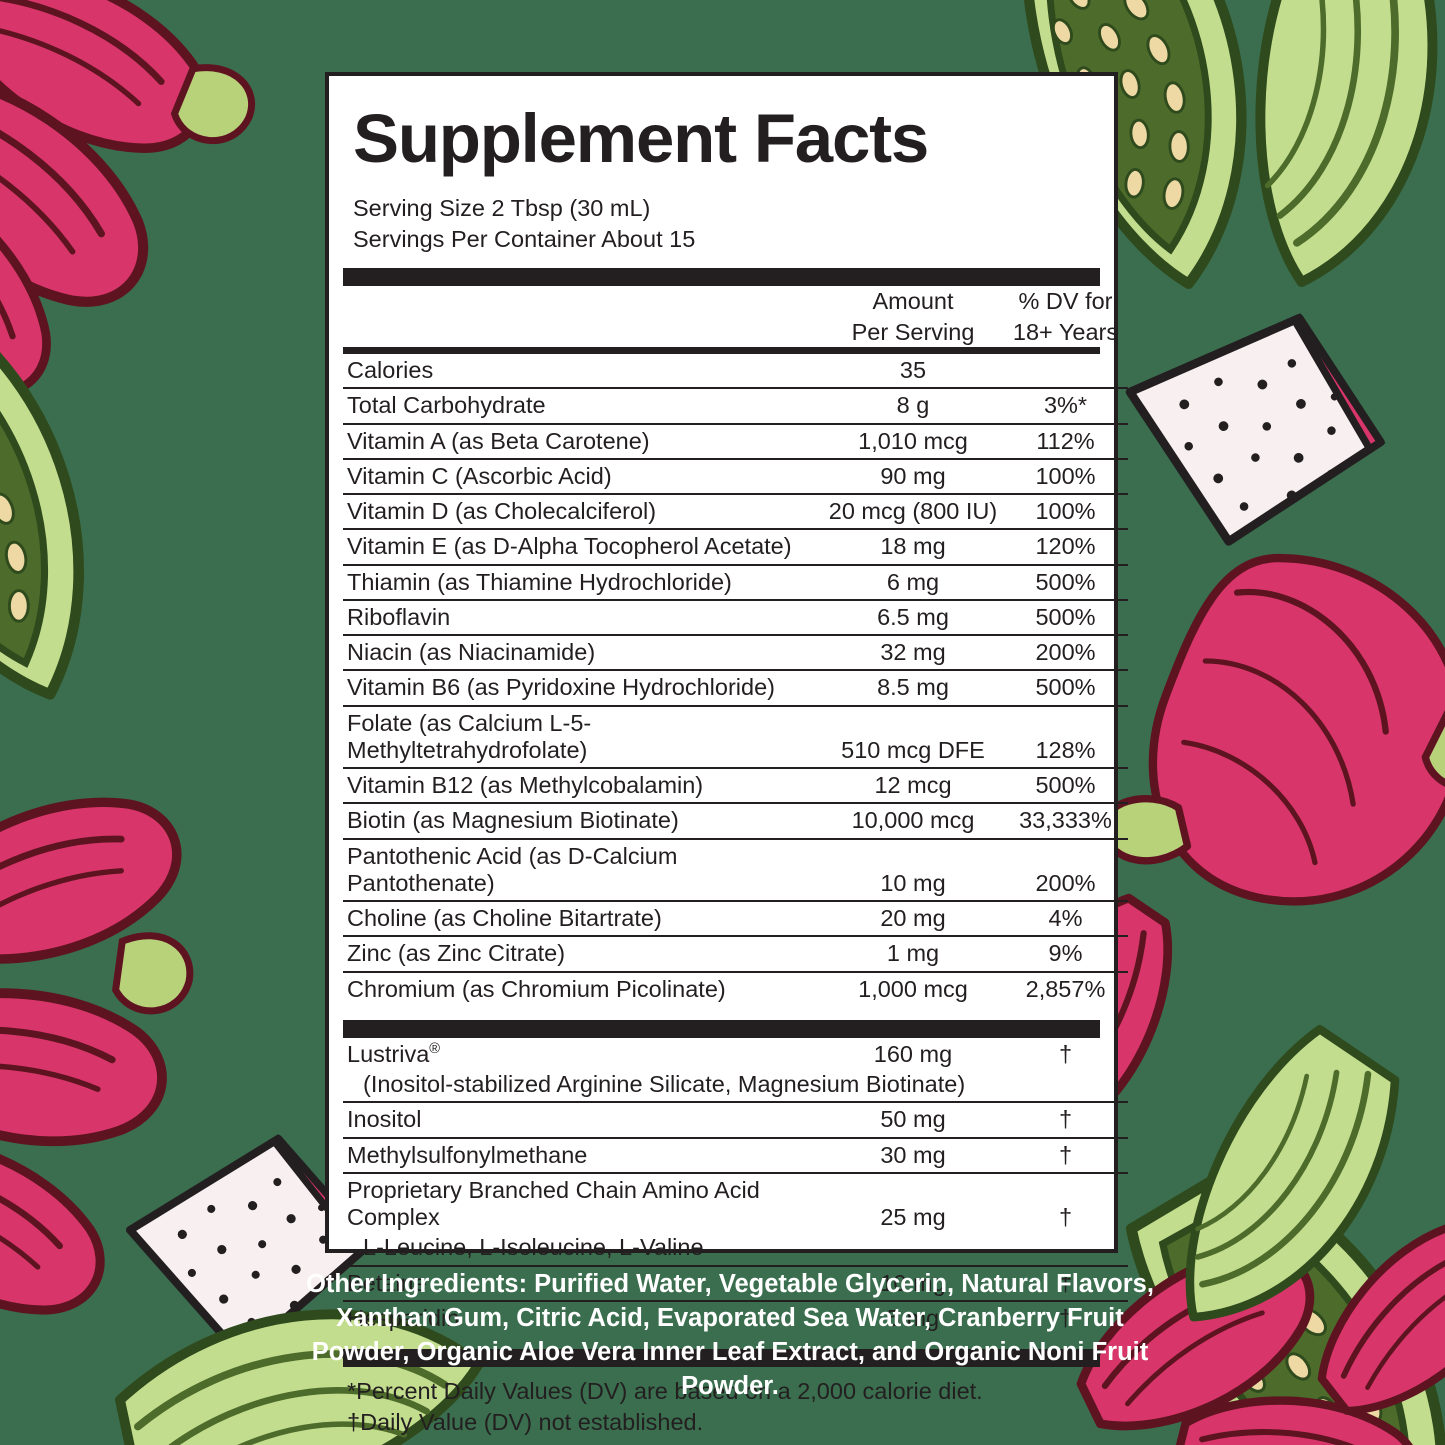 The width and height of the screenshot is (1445, 1445). I want to click on nutrient-amount: 20 mg, so click(913, 918).